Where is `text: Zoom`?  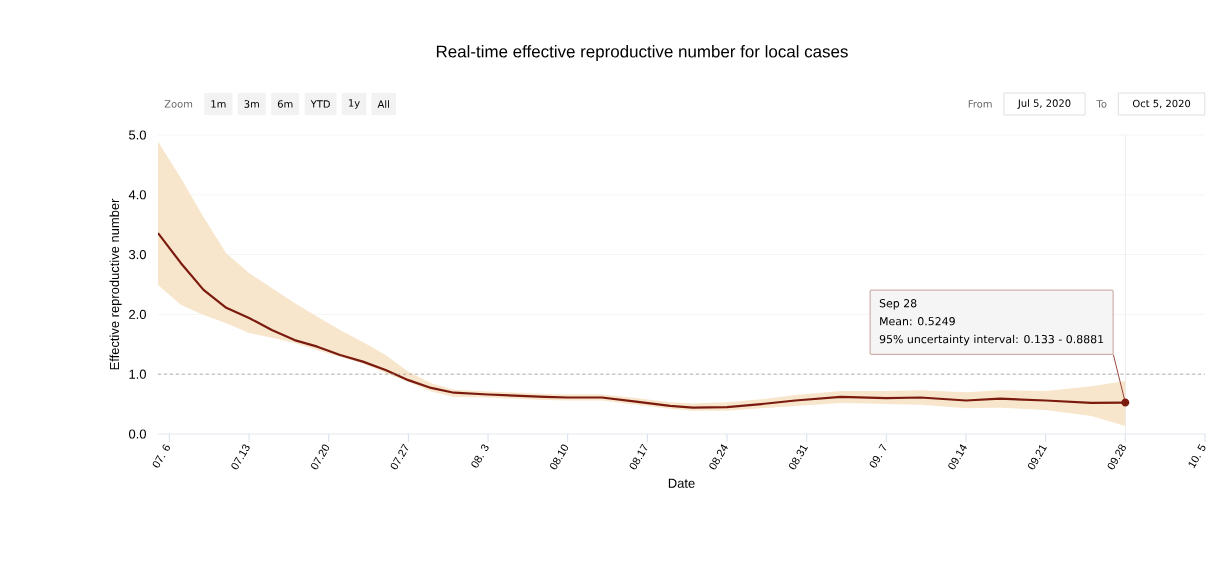 text: Zoom is located at coordinates (178, 104).